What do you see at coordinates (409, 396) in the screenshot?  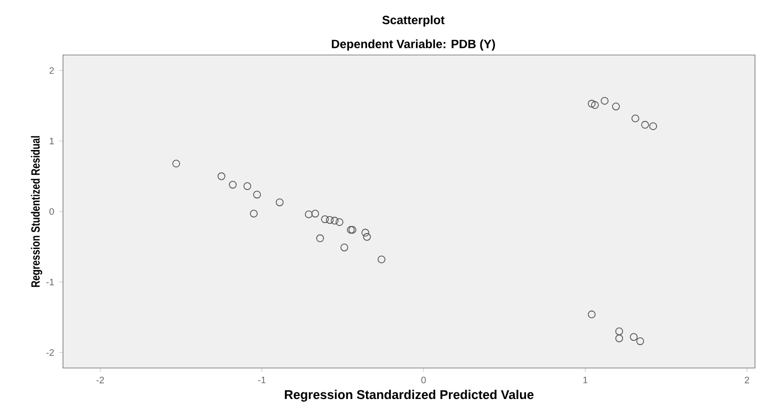 I see `x-axis-title: Regression Standardized Predicted Value` at bounding box center [409, 396].